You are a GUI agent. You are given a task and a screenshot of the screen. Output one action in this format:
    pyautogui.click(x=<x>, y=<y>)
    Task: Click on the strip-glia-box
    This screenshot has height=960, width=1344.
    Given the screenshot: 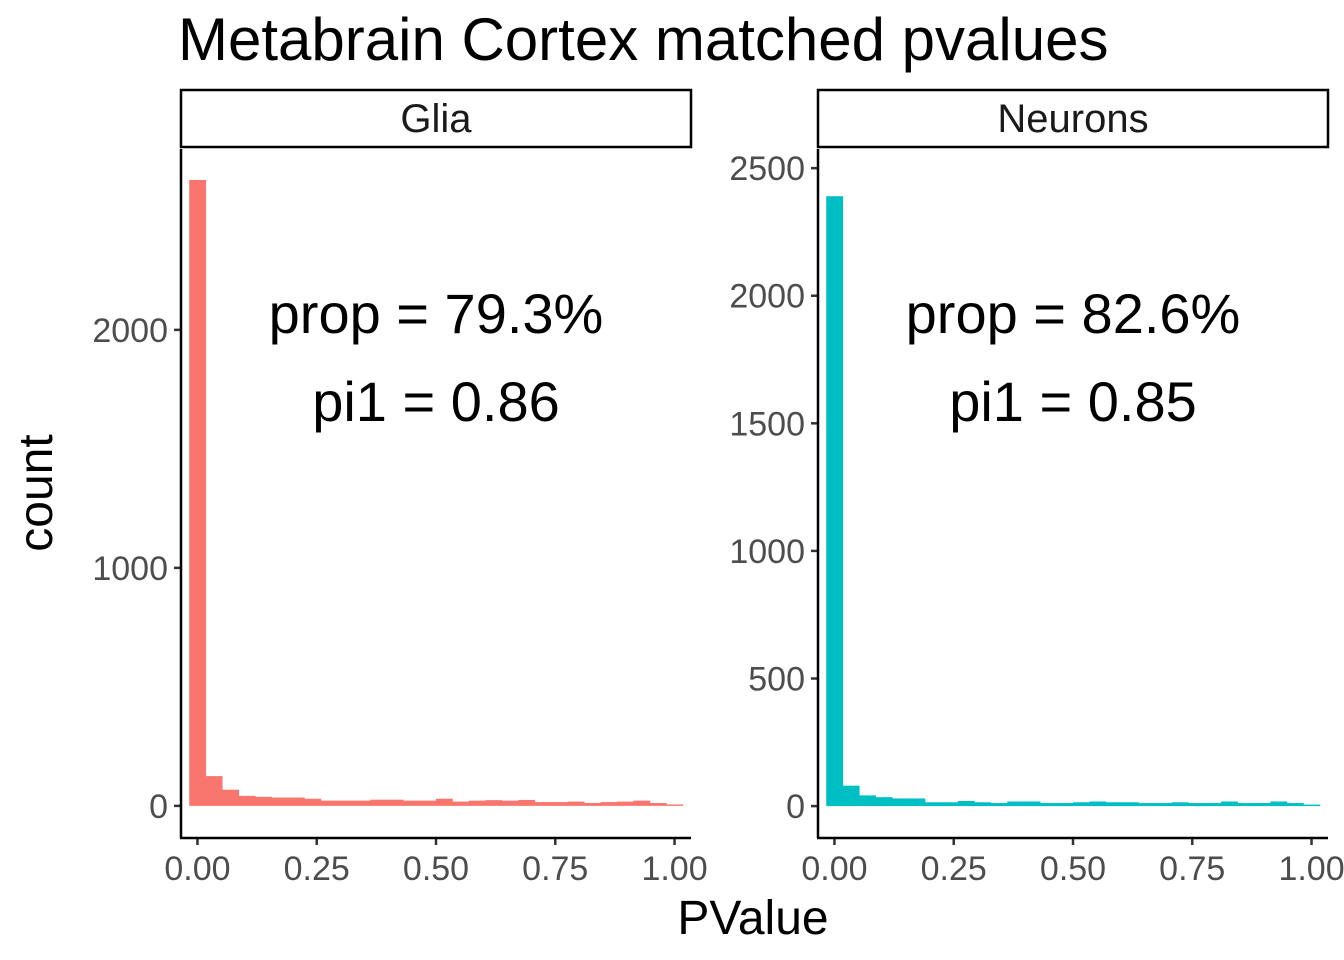 What is the action you would take?
    pyautogui.click(x=436, y=118)
    